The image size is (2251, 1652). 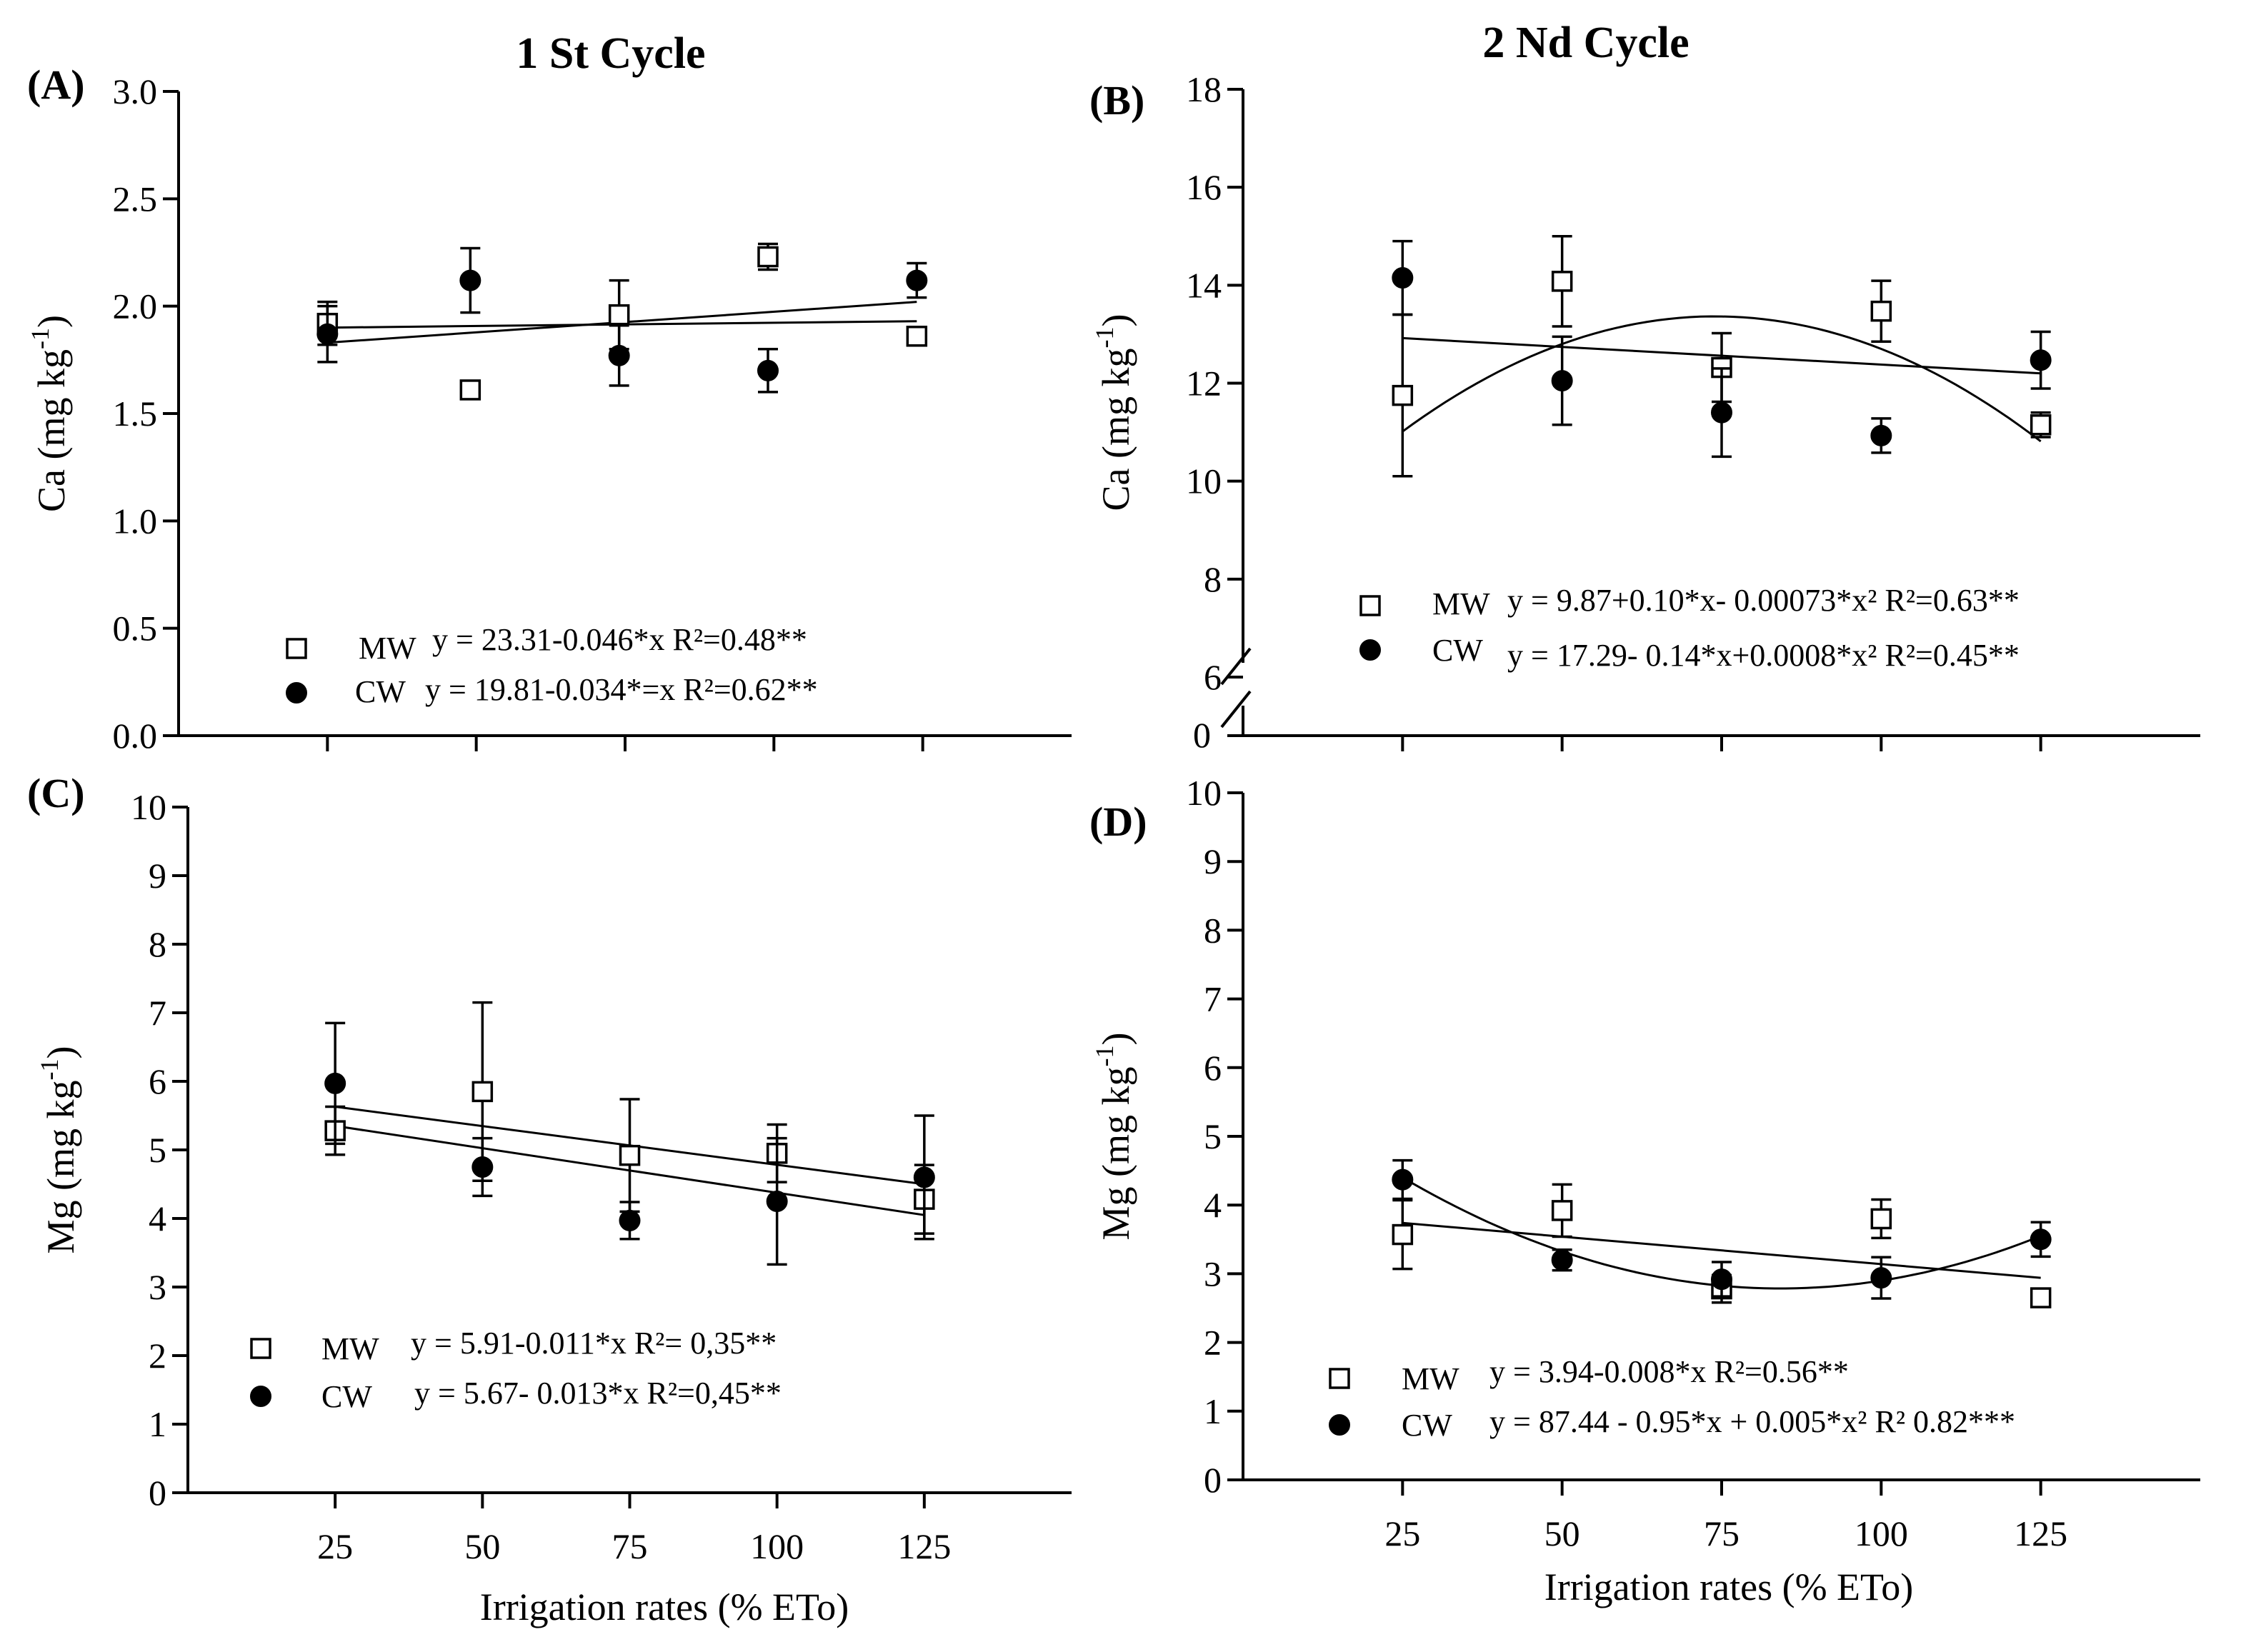 I want to click on legend-equation-mw: y = 9.87+0.10*x- 0.00073*x² R²=0.63**, so click(x=1763, y=600).